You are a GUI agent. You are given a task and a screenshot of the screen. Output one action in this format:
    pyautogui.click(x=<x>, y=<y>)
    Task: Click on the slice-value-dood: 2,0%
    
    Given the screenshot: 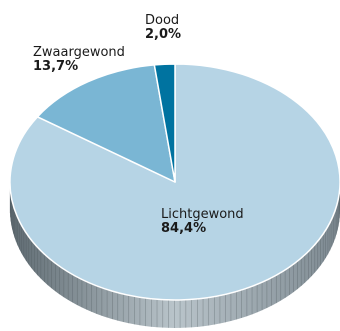 What is the action you would take?
    pyautogui.click(x=163, y=34)
    